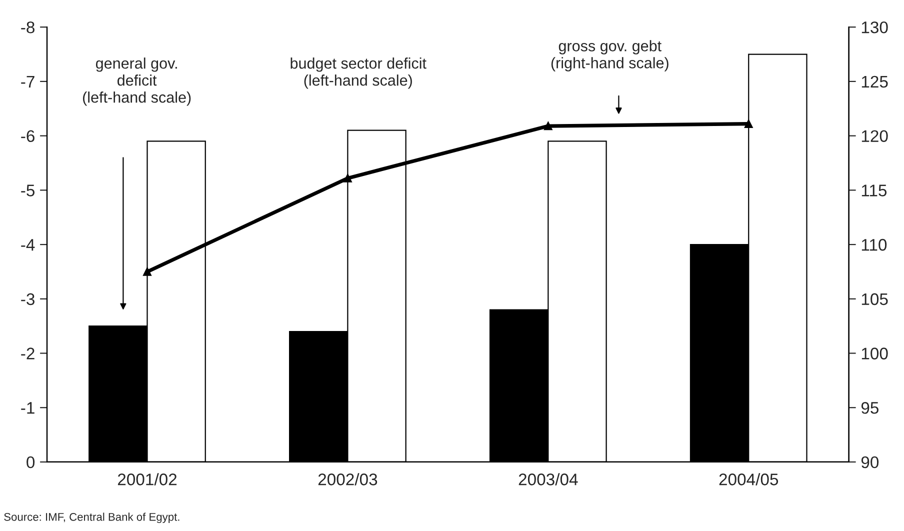  I want to click on y-tick-label: -1, so click(27, 408).